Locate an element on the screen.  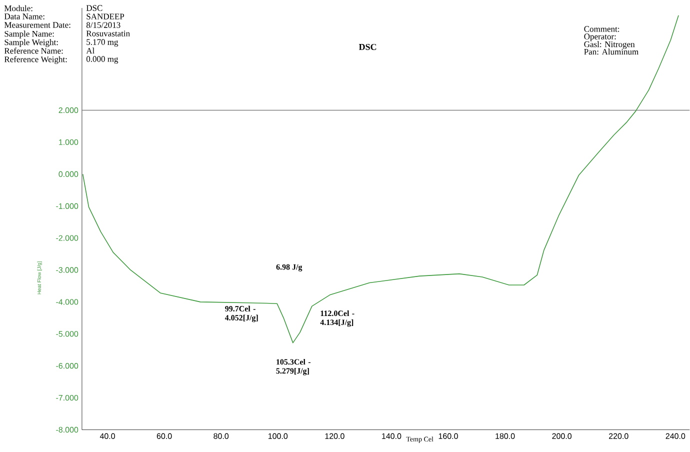
annotation: SANDEEP is located at coordinates (105, 17).